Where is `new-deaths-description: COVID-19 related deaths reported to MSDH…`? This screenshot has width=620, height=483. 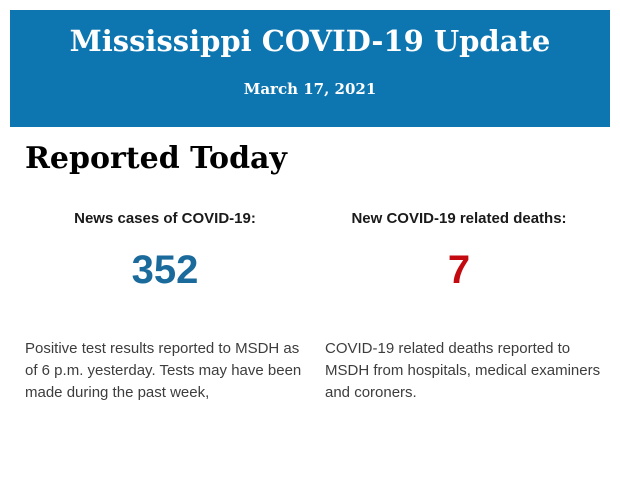
new-deaths-description: COVID-19 related deaths reported to MSDH… is located at coordinates (463, 370).